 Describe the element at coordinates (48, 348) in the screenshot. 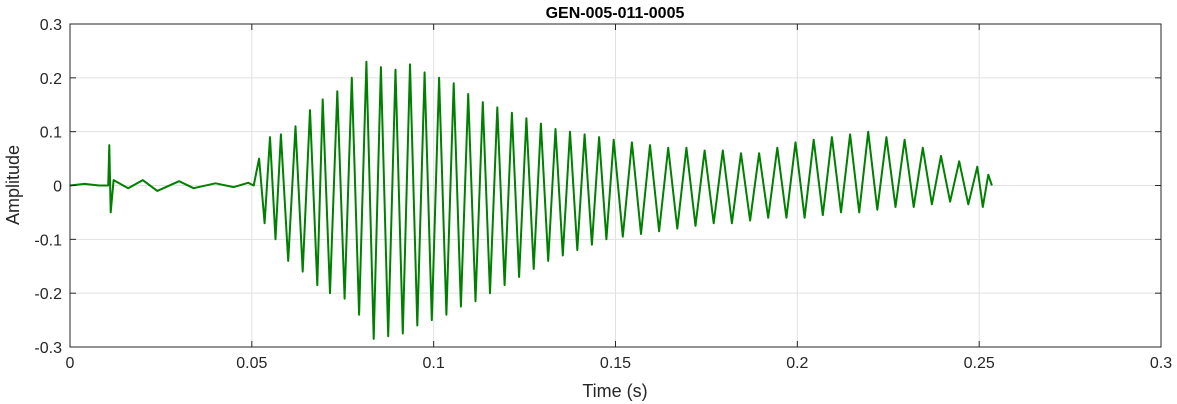

I see `y-tick-label: -0.3` at that location.